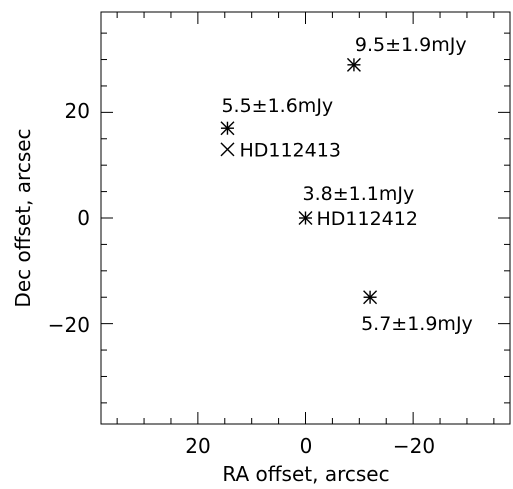  I want to click on cross-marker, so click(227, 149).